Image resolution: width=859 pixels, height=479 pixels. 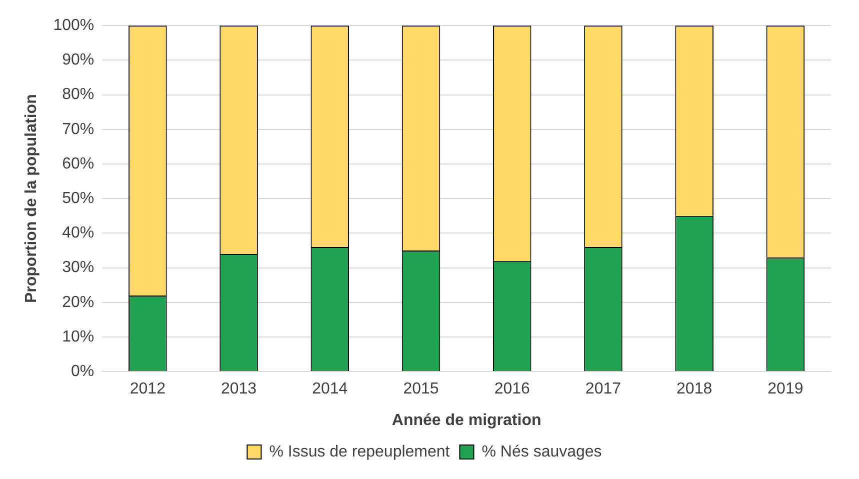 I want to click on y-tick-label: 40%, so click(x=78, y=233).